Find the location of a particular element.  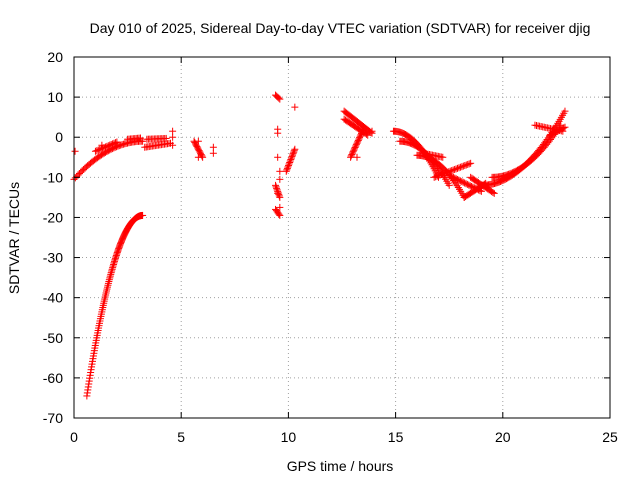

y-tick-label: -70 is located at coordinates (53, 418).